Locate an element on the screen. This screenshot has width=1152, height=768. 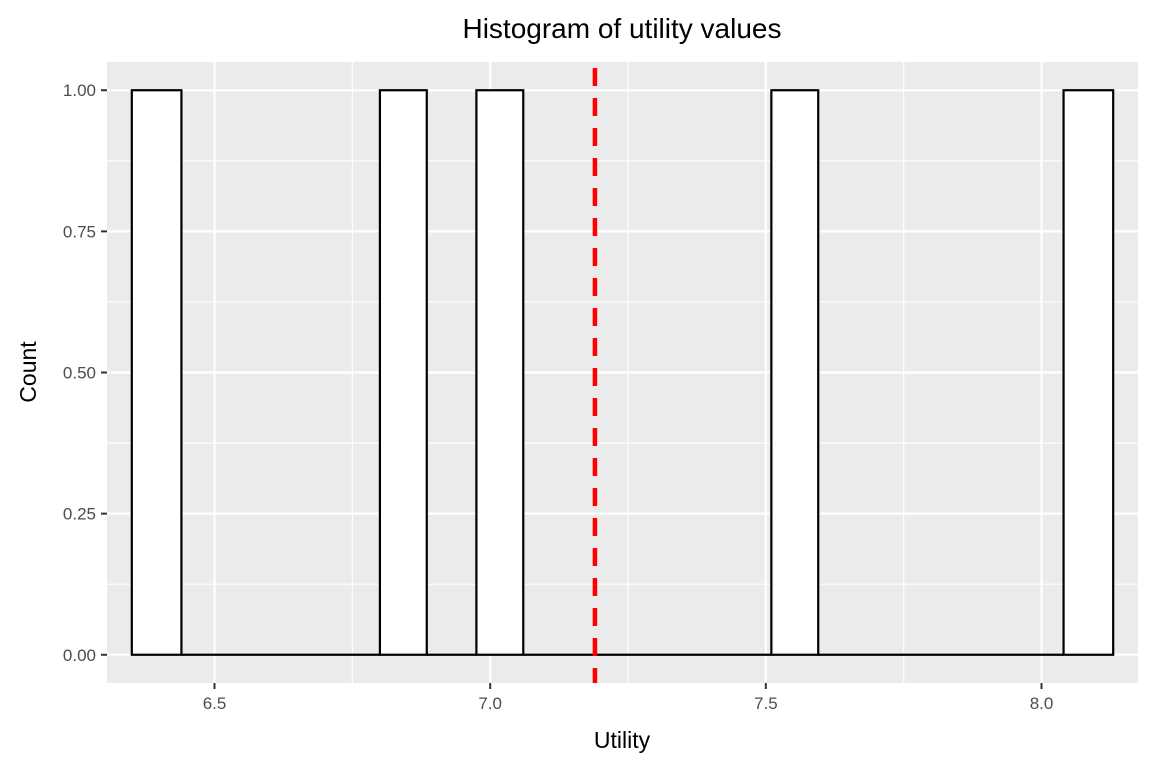
y-tick-label: 0.00 is located at coordinates (79, 655).